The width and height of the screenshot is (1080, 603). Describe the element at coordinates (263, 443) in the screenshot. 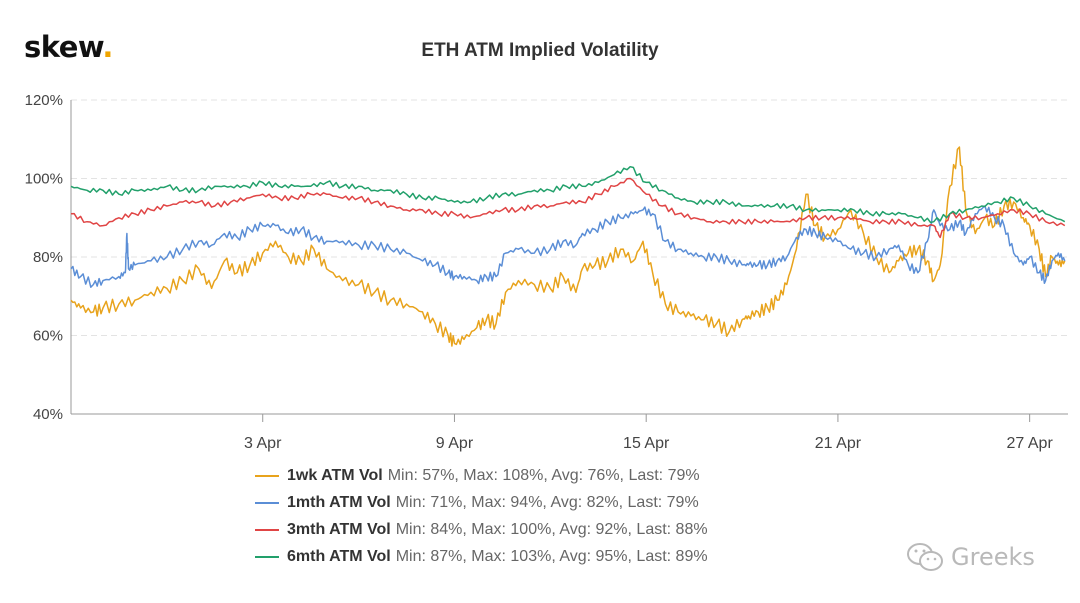

I see `x-tick-label: 3 Apr` at that location.